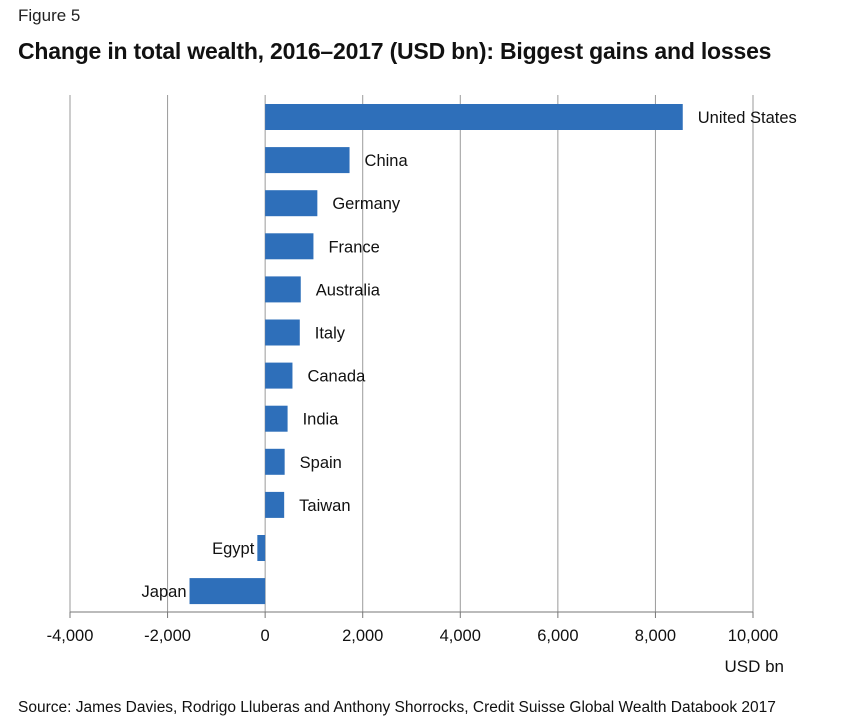 The height and width of the screenshot is (726, 845). Describe the element at coordinates (362, 636) in the screenshot. I see `x-tick-label: 2,000` at that location.